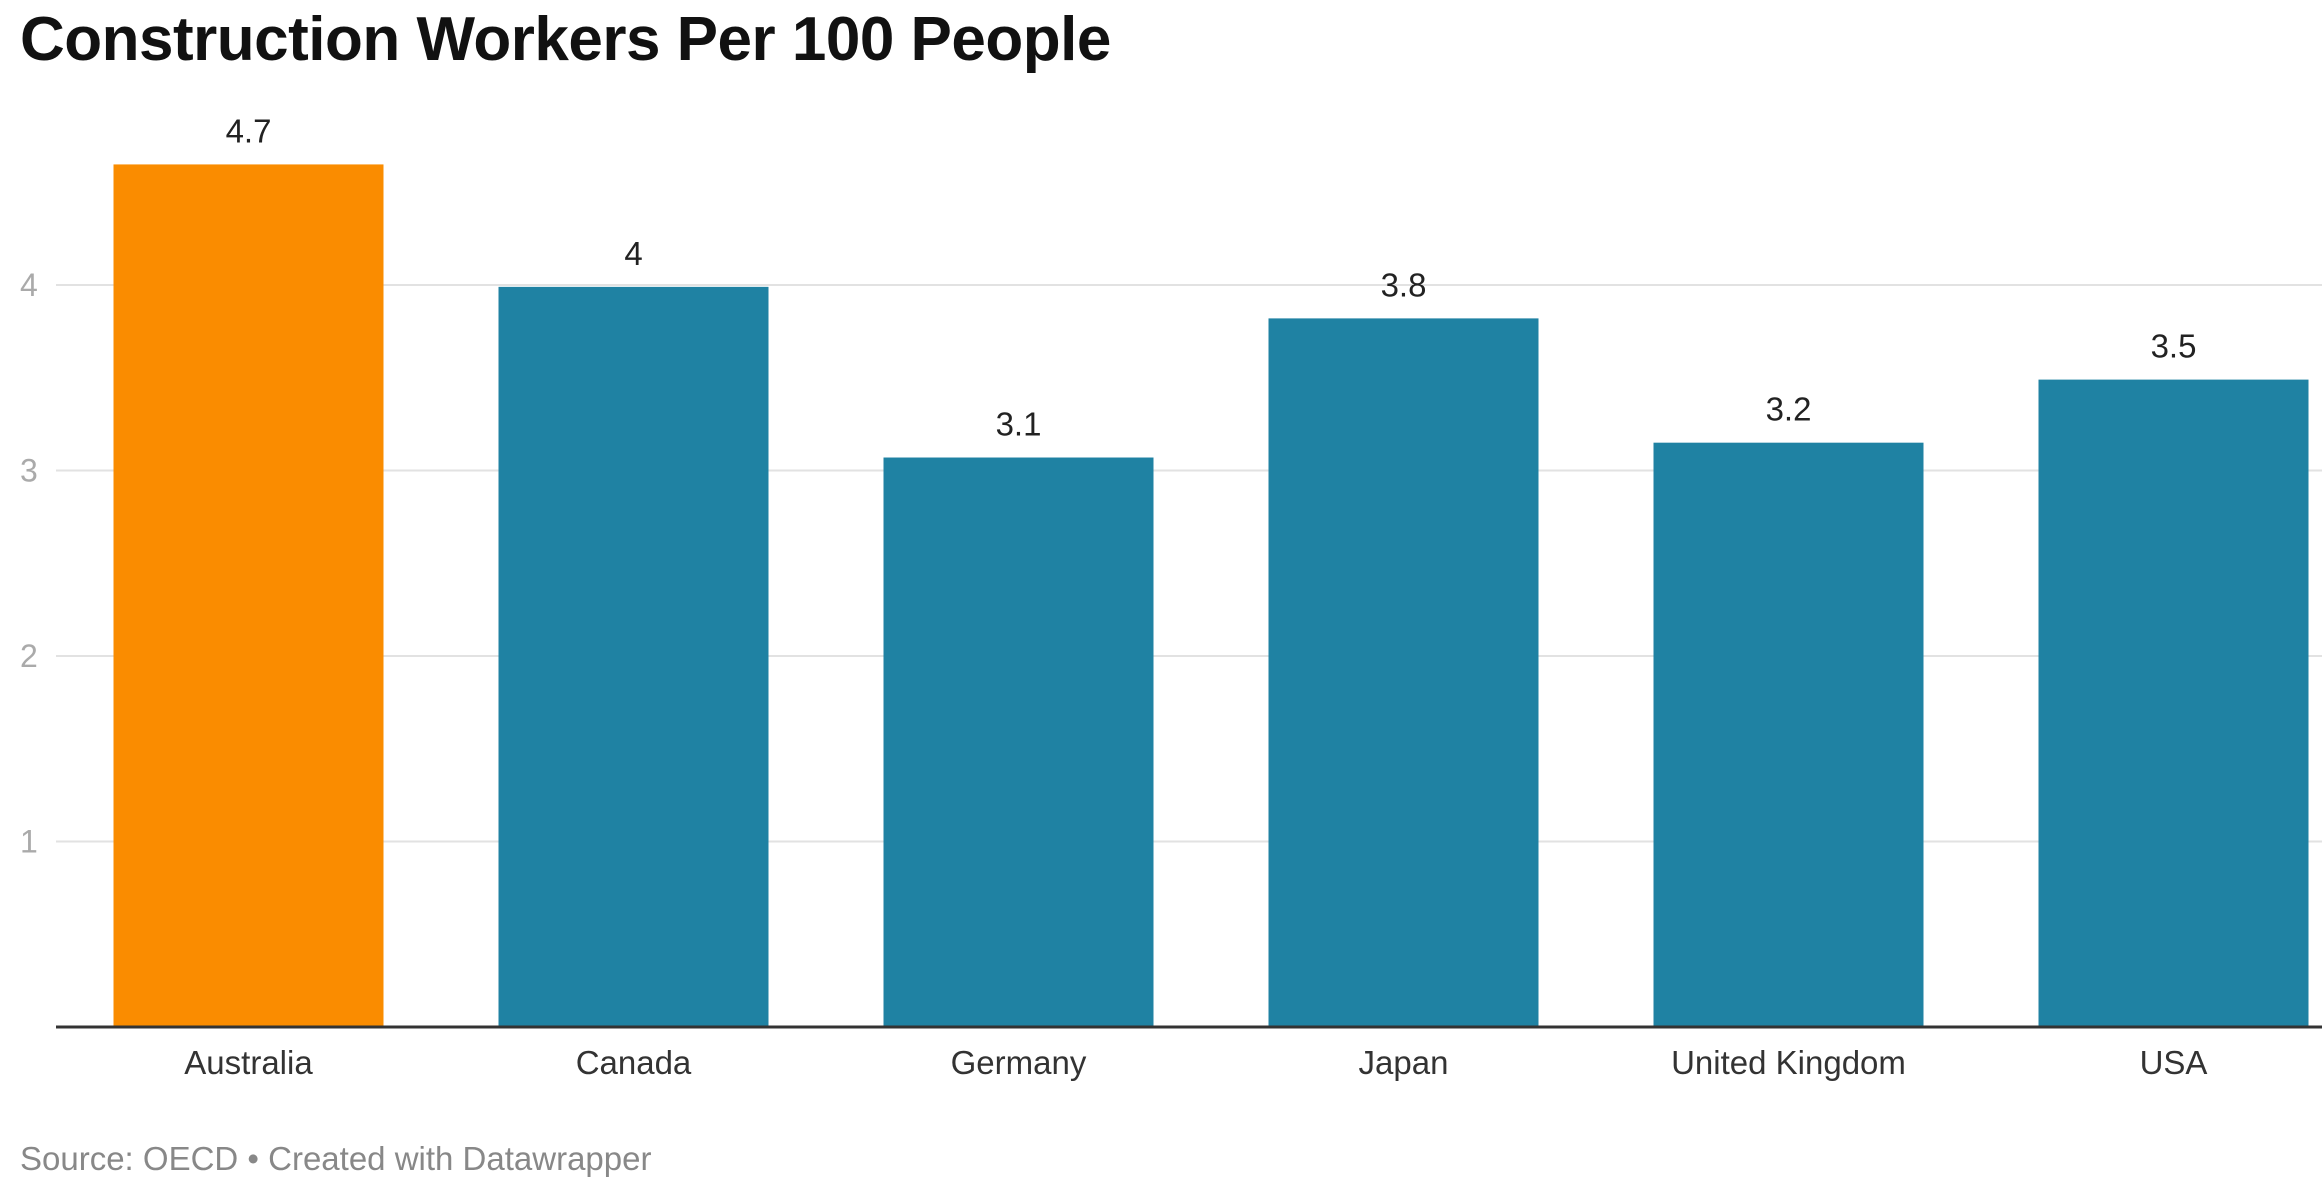 This screenshot has width=2322, height=1187. Describe the element at coordinates (1403, 672) in the screenshot. I see `bar-japan` at that location.